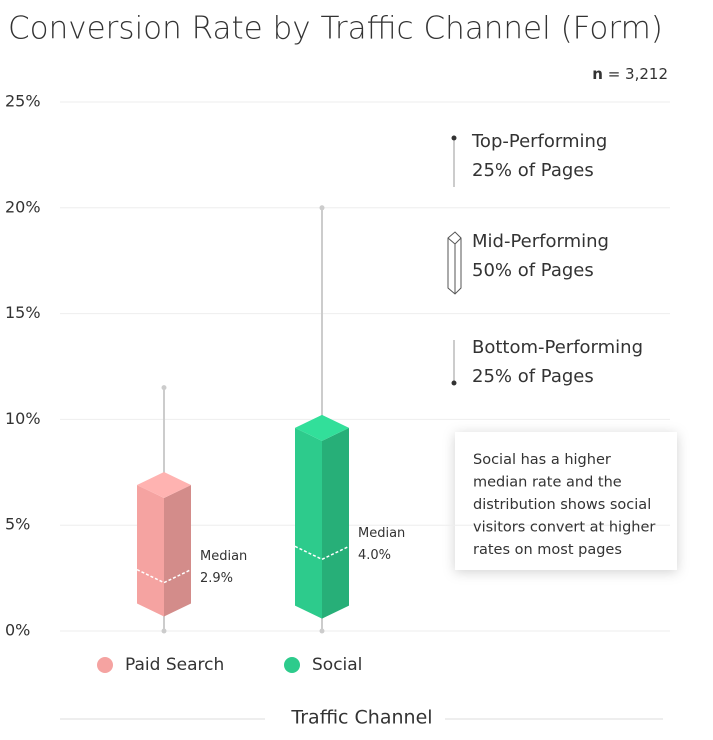 Image resolution: width=713 pixels, height=740 pixels. What do you see at coordinates (539, 141) in the screenshot?
I see `key-label: Top-Performing` at bounding box center [539, 141].